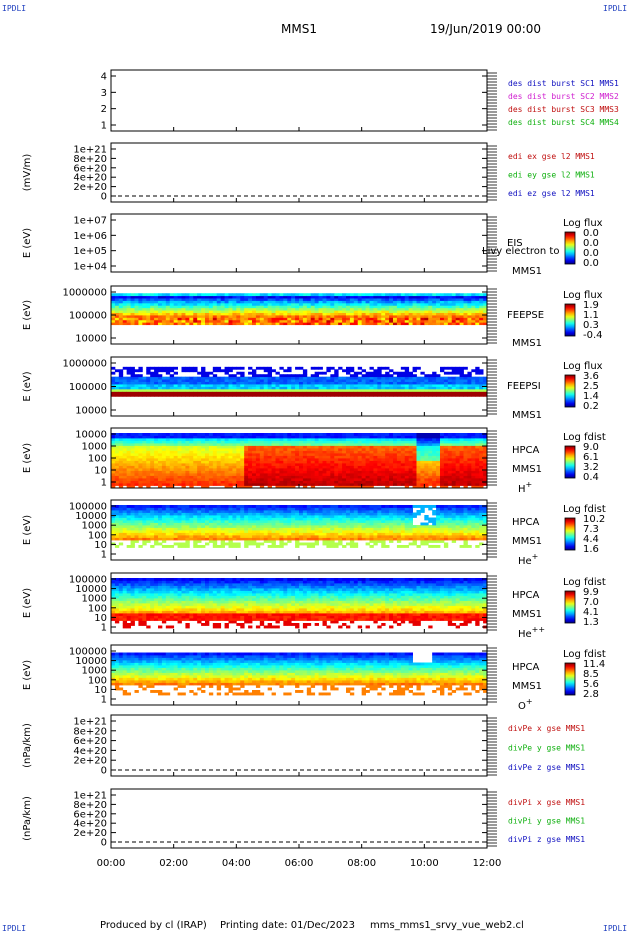  I want to click on legend-entry: edi ey gse l2 MMS1, so click(551, 175).